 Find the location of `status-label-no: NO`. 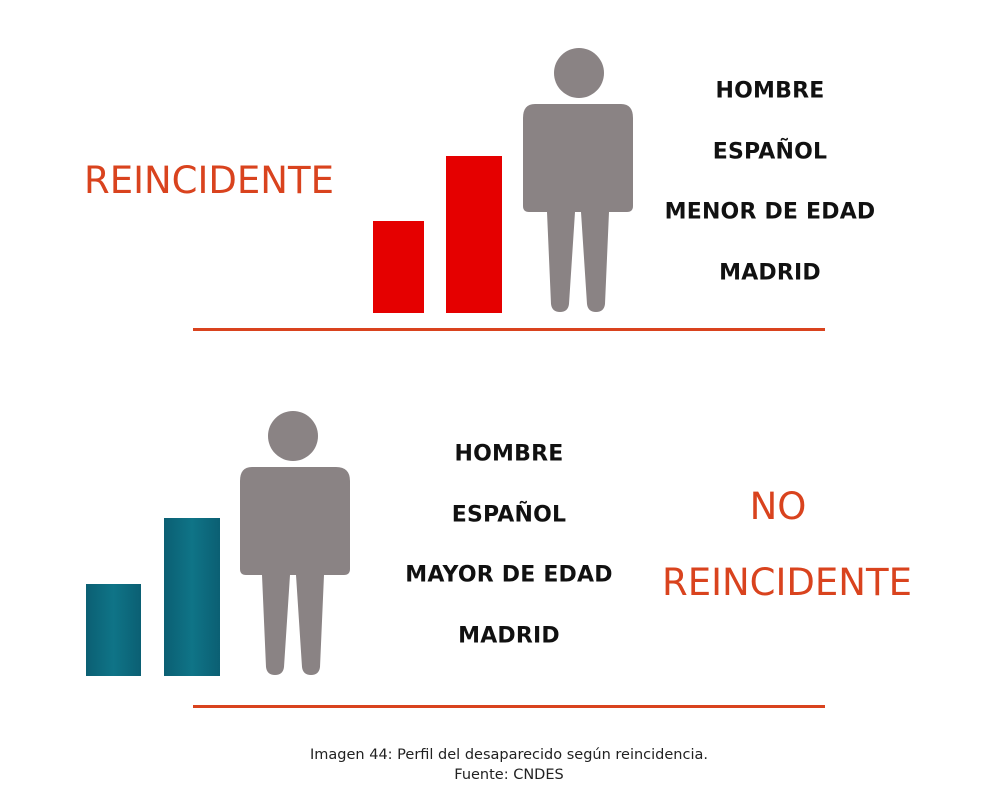

status-label-no: NO is located at coordinates (778, 506).